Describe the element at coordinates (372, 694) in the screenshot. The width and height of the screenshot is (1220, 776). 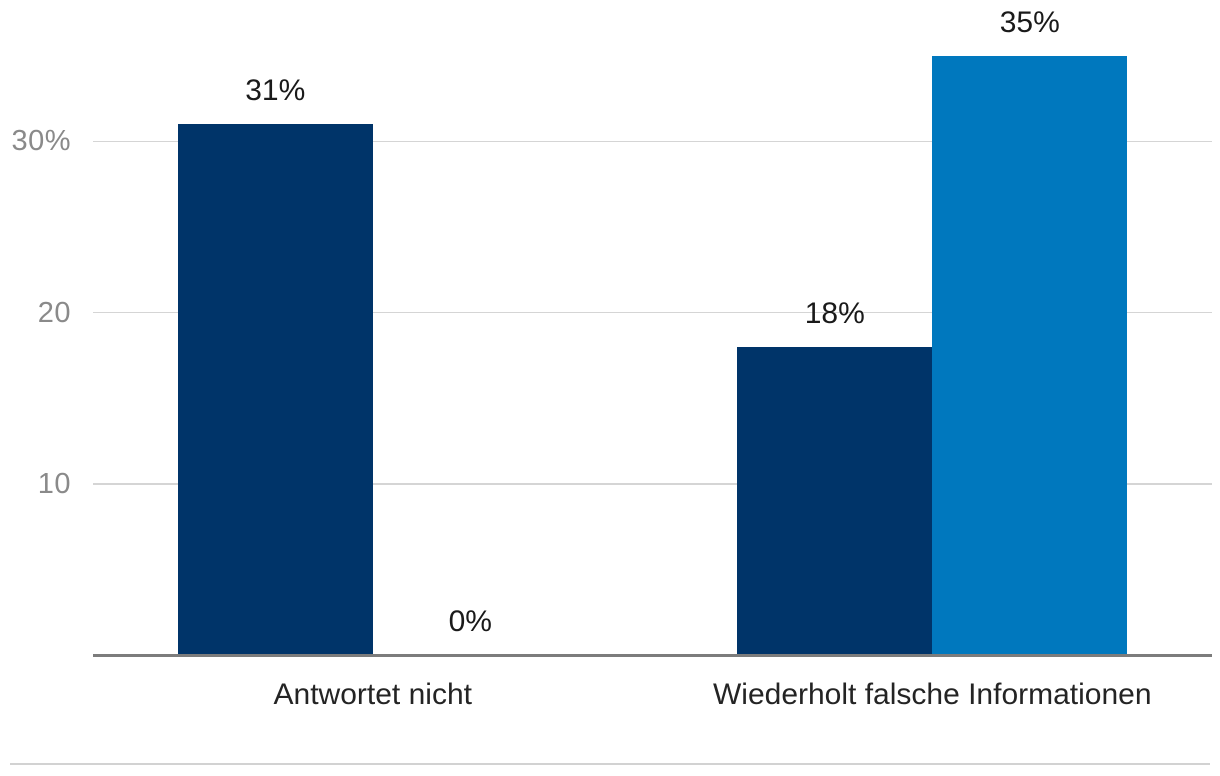
I see `x-axis-category-label: Antwortet nicht` at that location.